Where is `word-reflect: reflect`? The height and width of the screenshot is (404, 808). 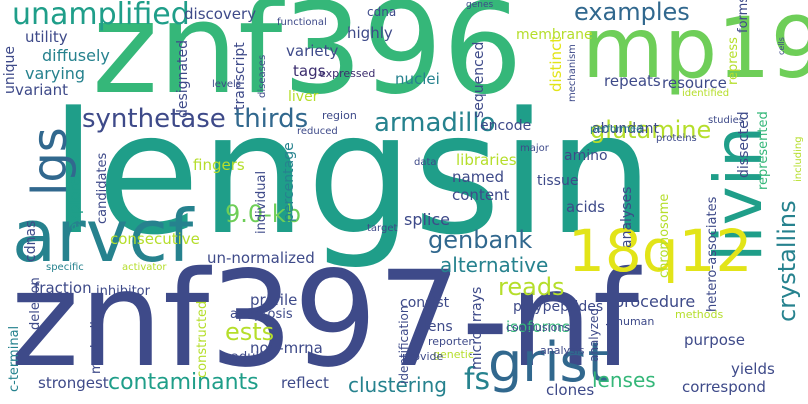 word-reflect: reflect is located at coordinates (305, 383).